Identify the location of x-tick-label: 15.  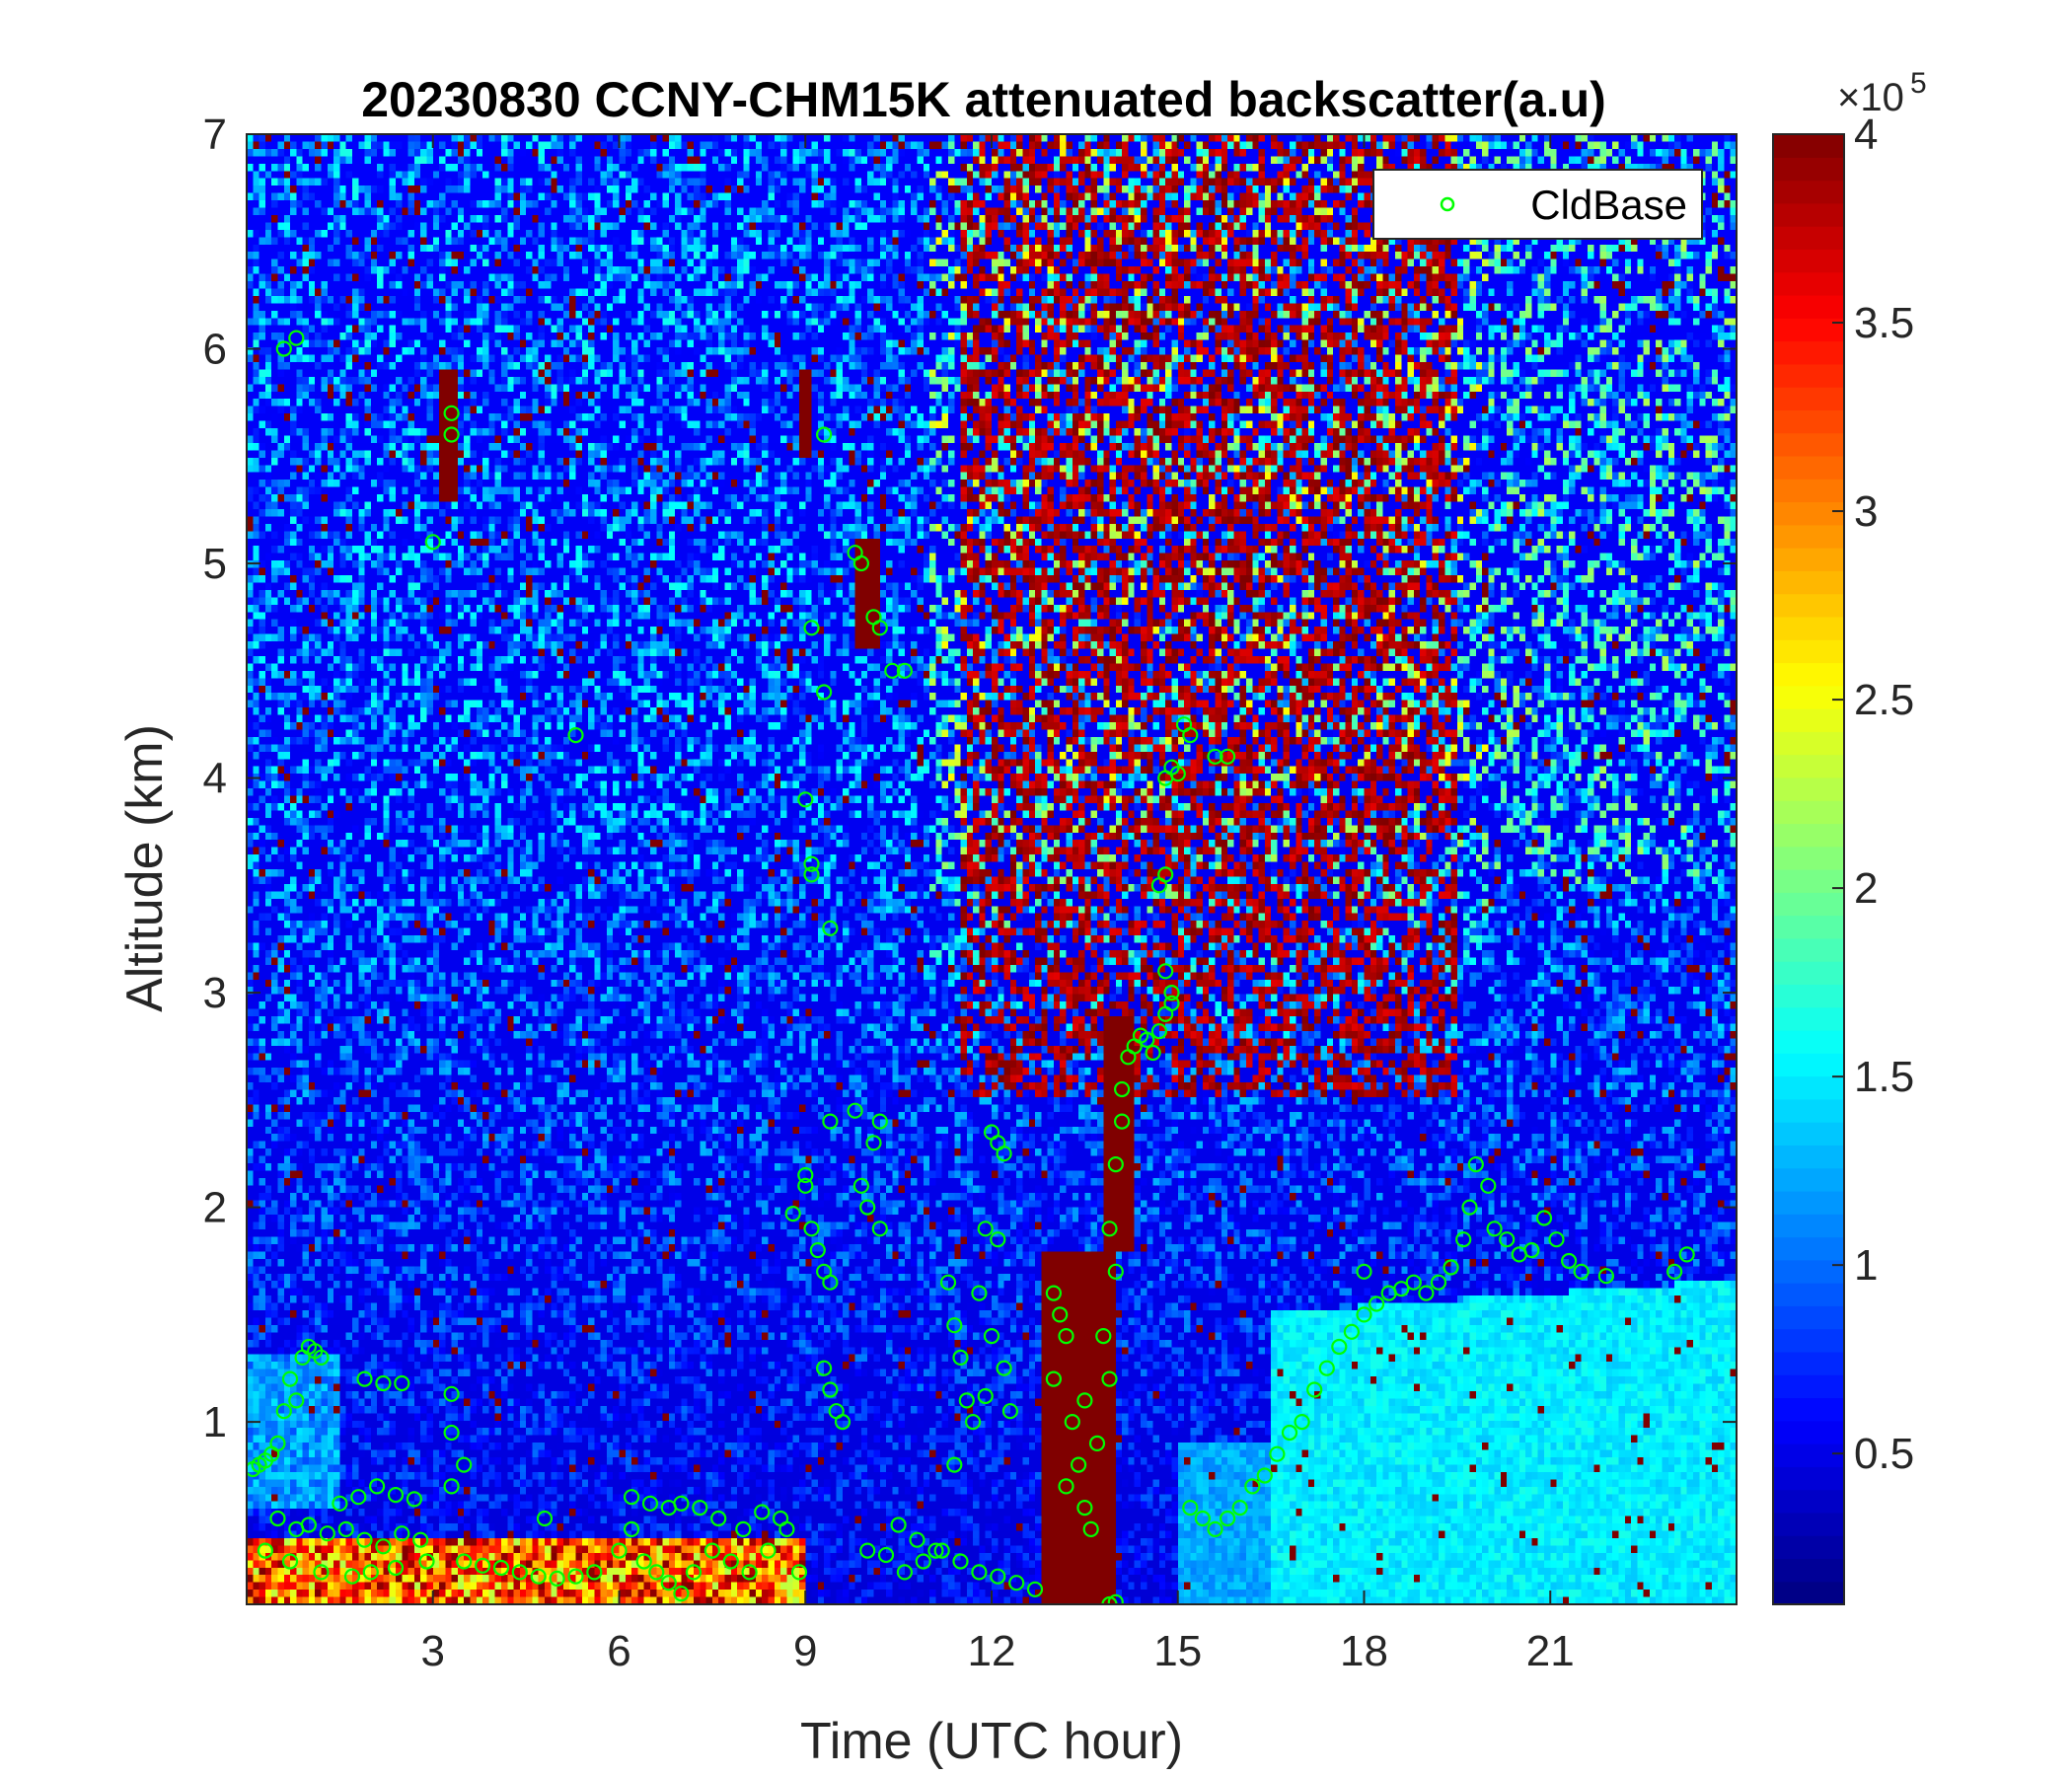
(1178, 1651).